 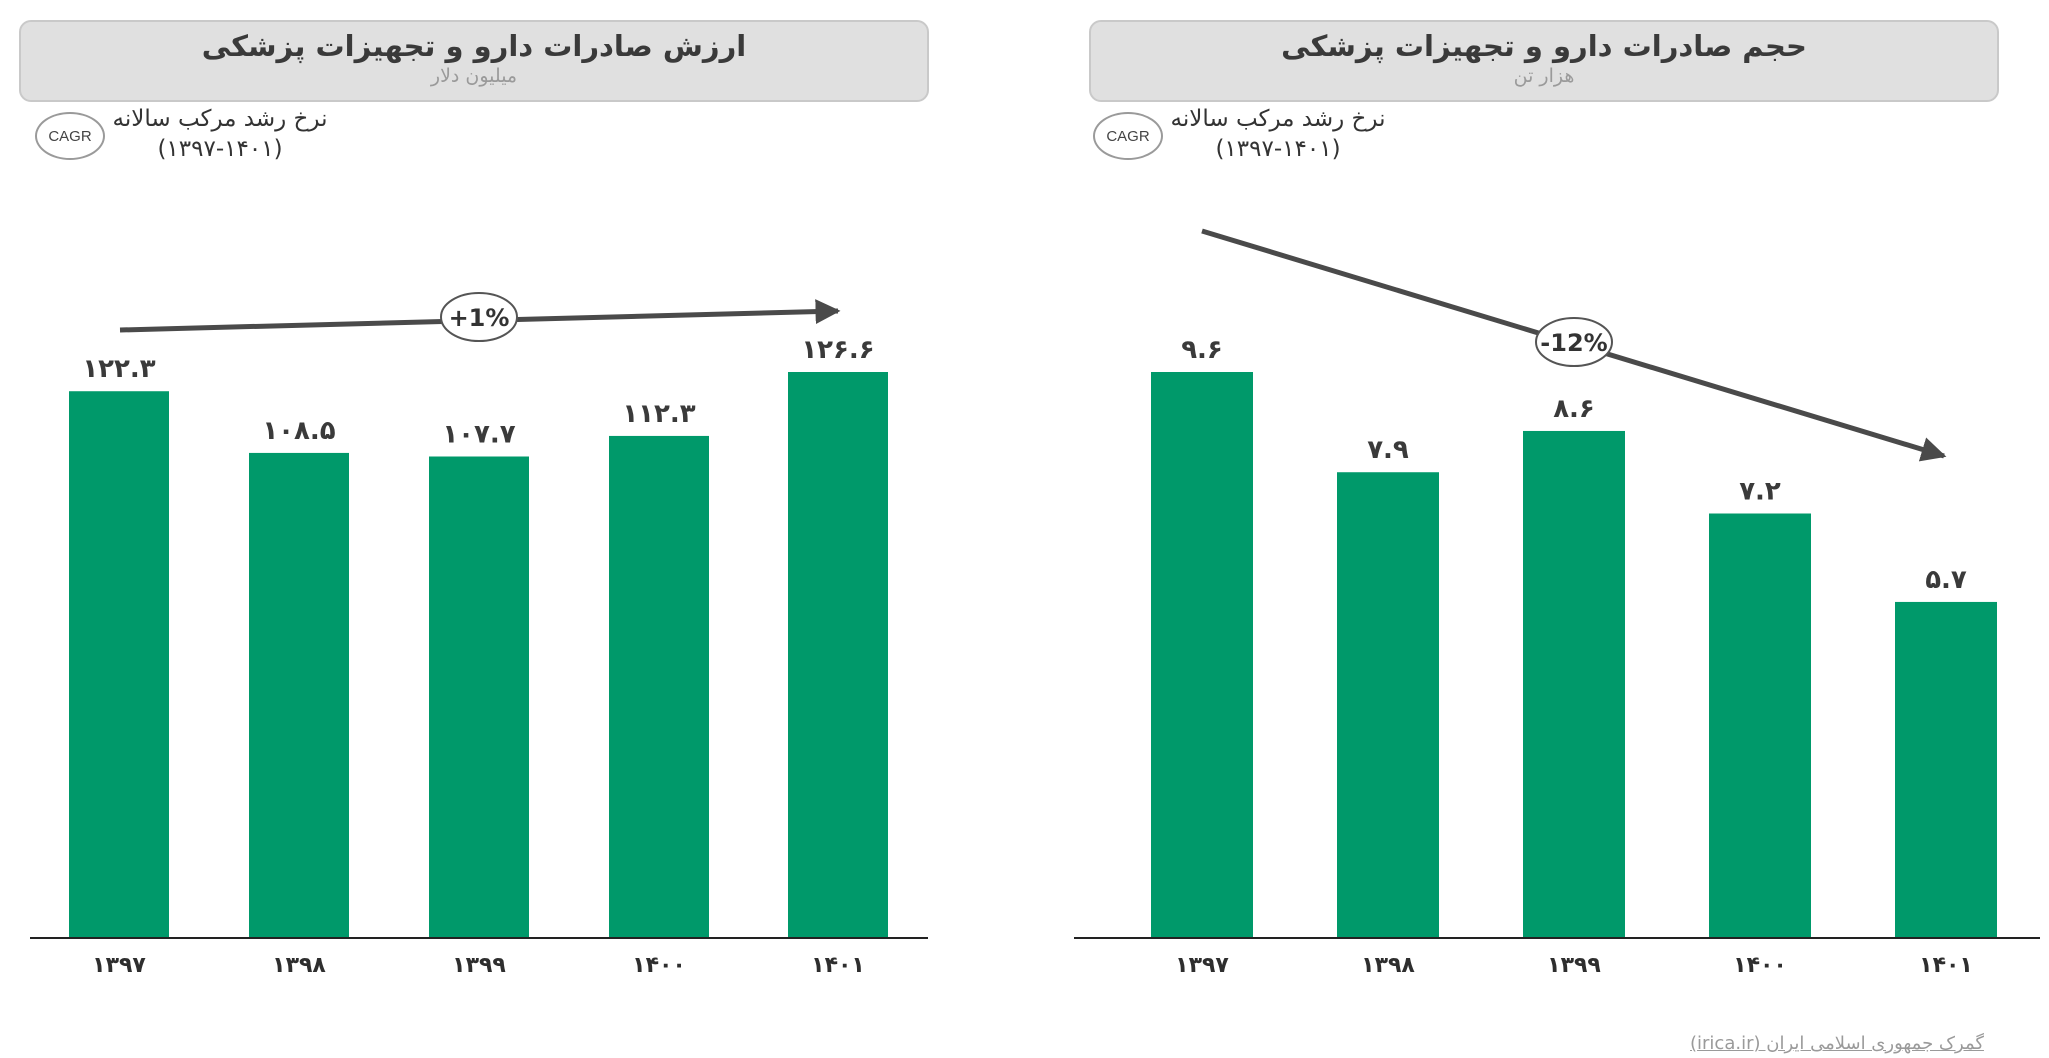 What do you see at coordinates (479, 965) in the screenshot?
I see `left-x-tick-2: ۱۳۹۹` at bounding box center [479, 965].